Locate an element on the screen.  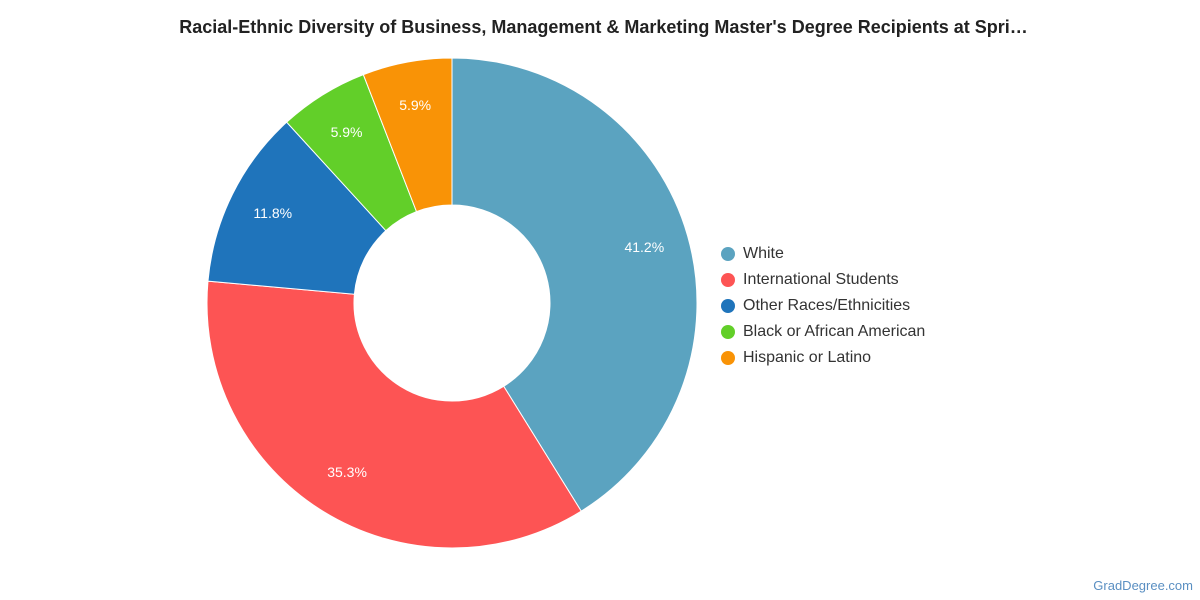
slice-label-international-students: 35.3% is located at coordinates (347, 472).